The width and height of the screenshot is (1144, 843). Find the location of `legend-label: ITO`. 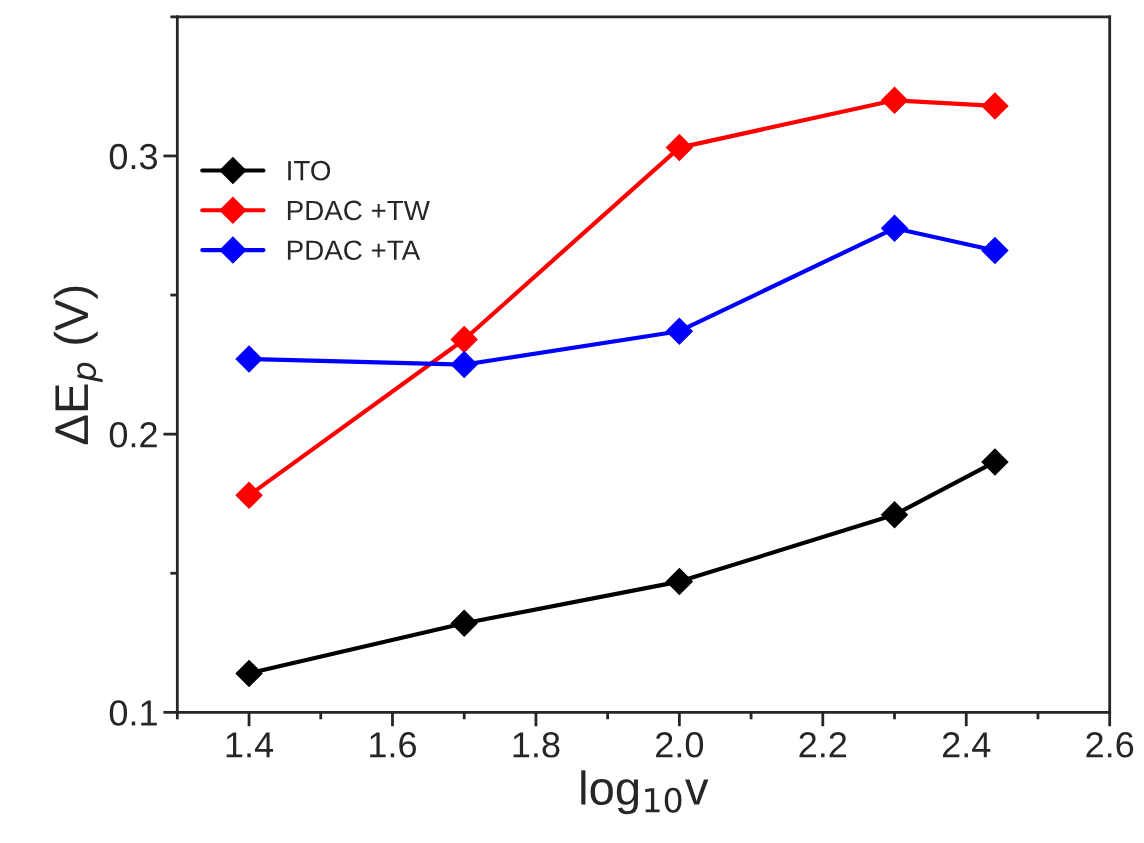

legend-label: ITO is located at coordinates (309, 170).